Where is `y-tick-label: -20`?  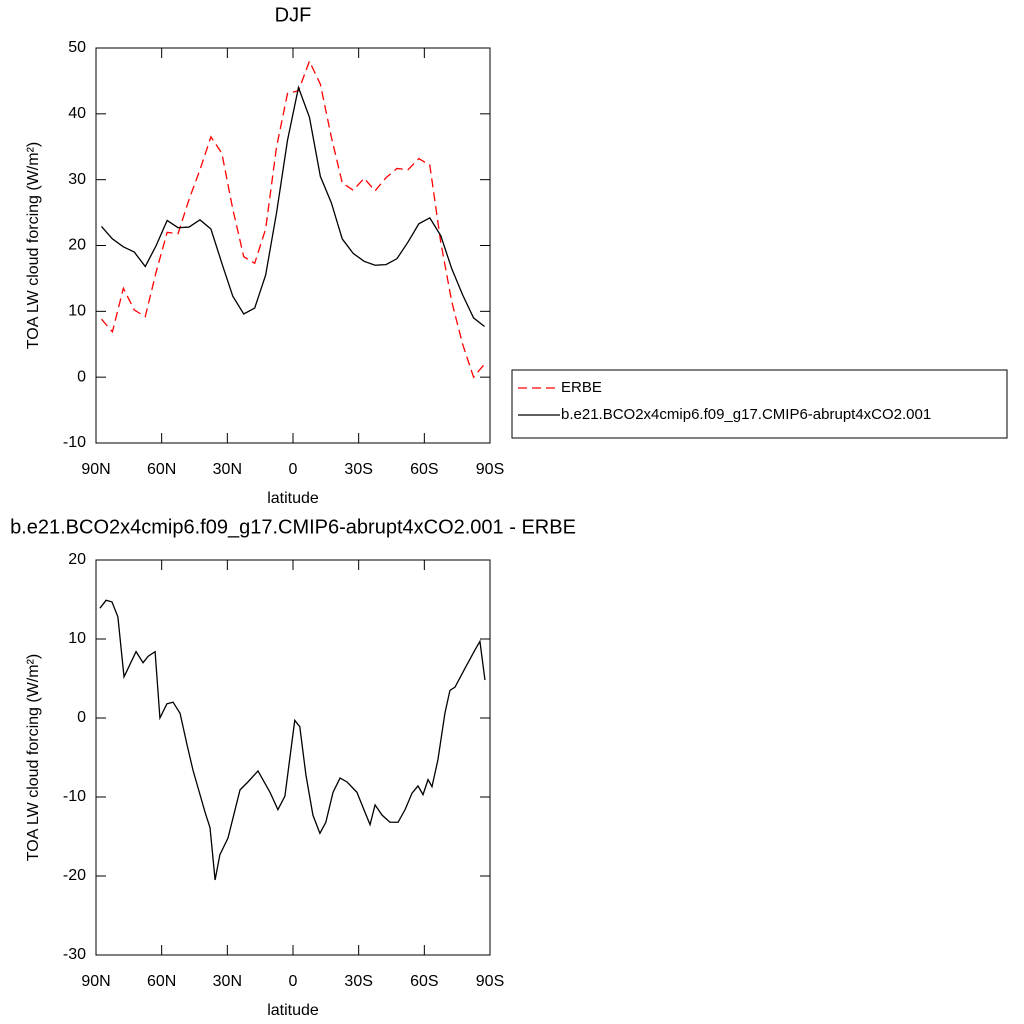
y-tick-label: -20 is located at coordinates (74, 875).